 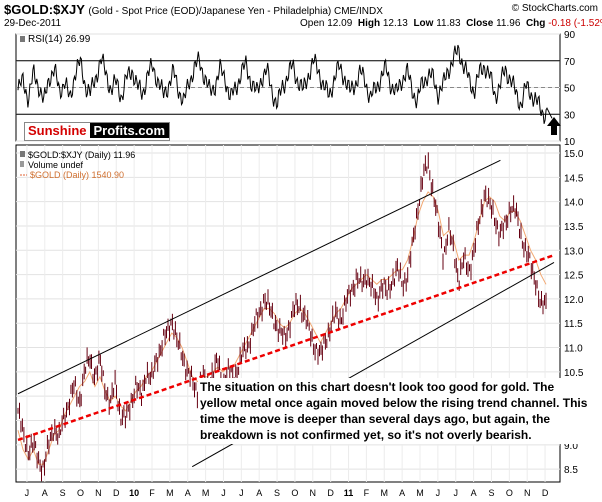 I want to click on high-label: High, so click(x=369, y=23).